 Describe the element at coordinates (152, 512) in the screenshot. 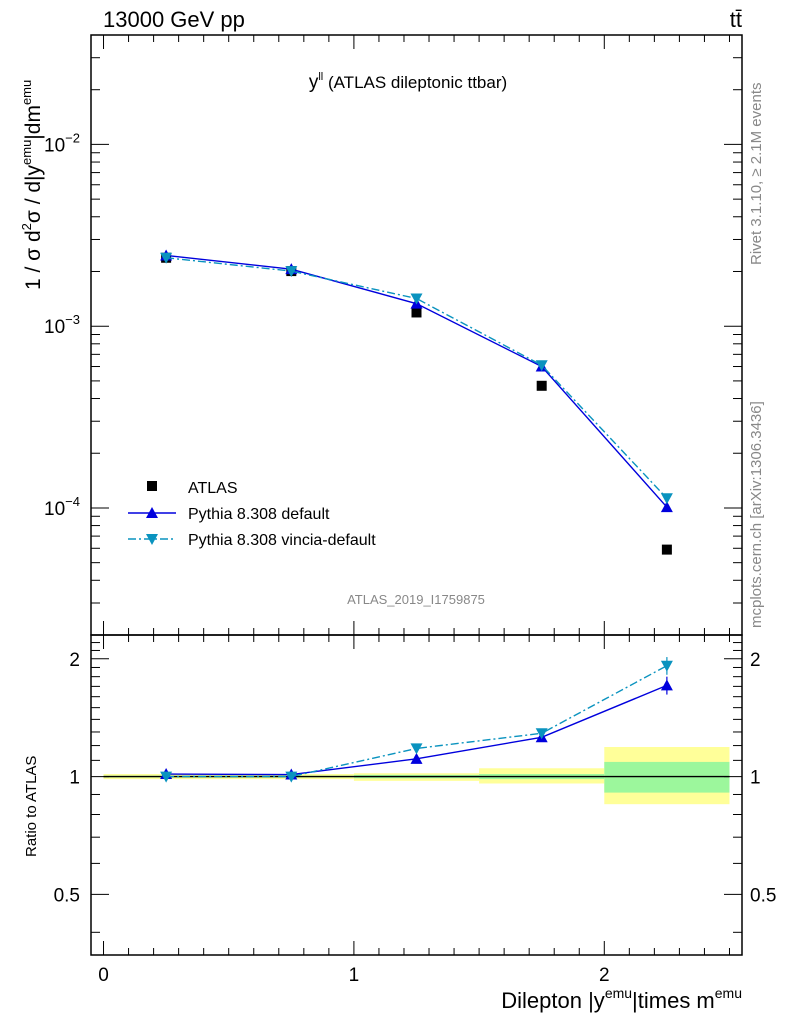

I see `legend-marker-default` at that location.